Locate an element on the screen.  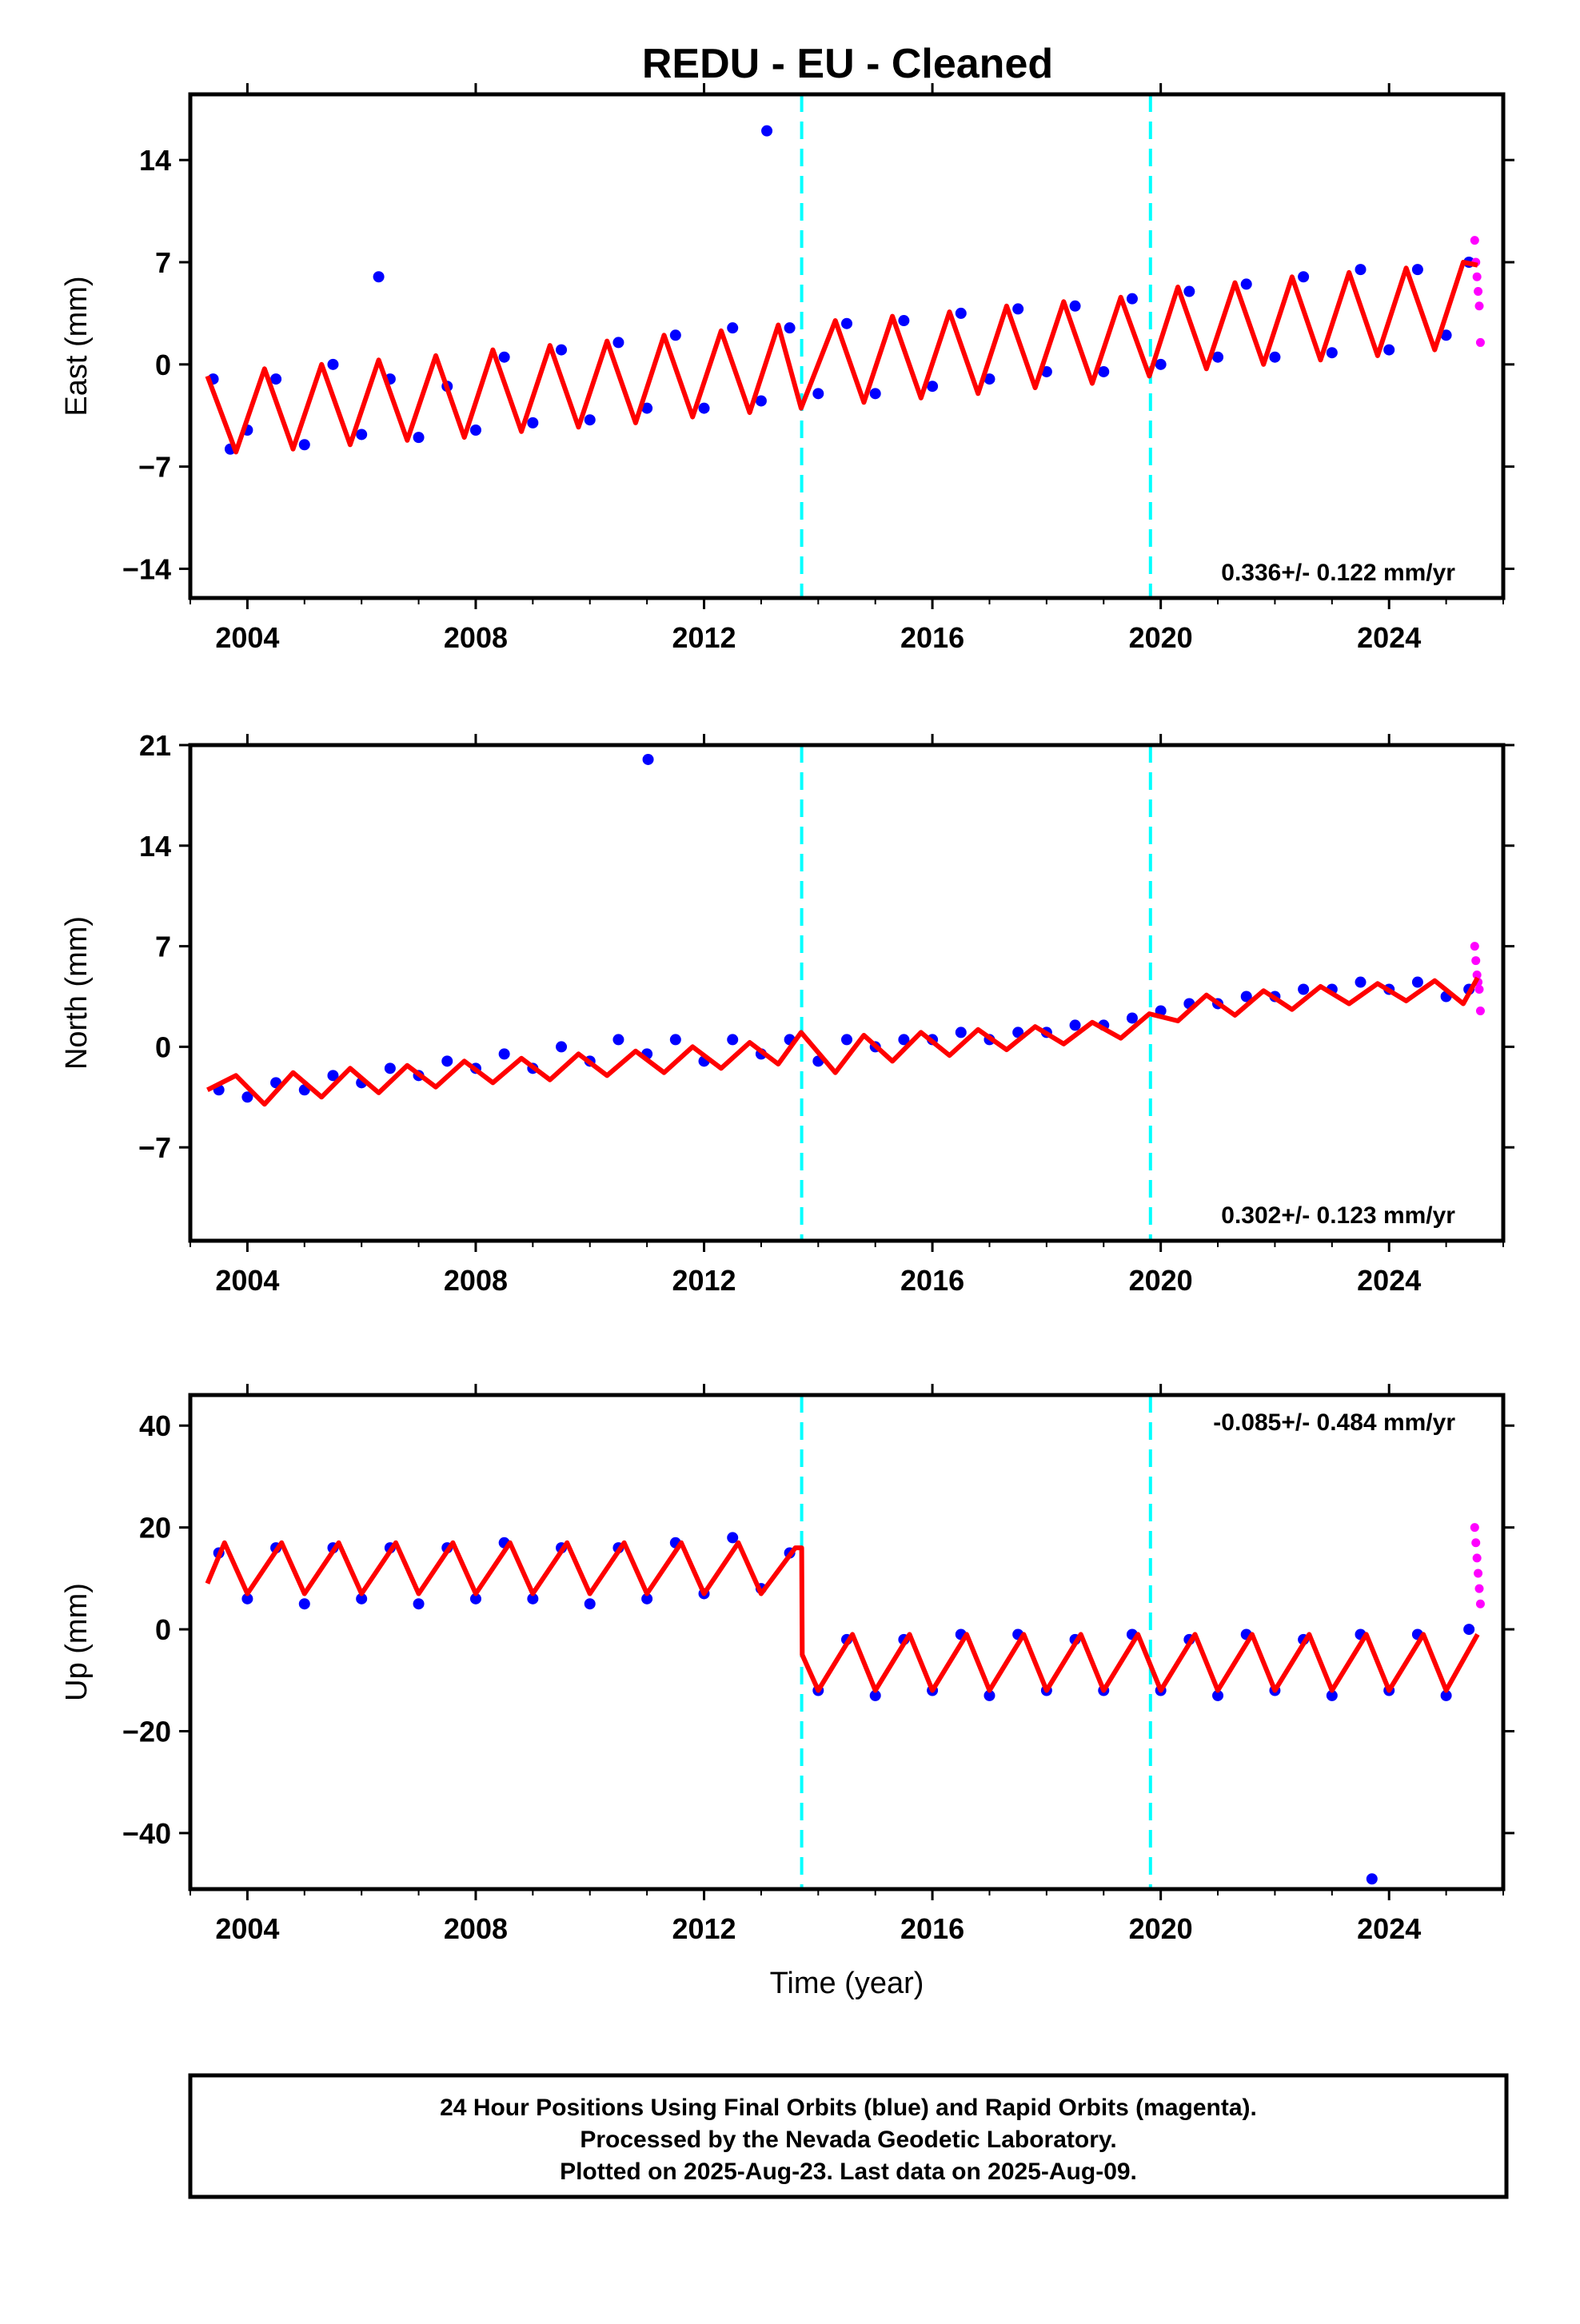
y-tick-label: −20 is located at coordinates (146, 1731).